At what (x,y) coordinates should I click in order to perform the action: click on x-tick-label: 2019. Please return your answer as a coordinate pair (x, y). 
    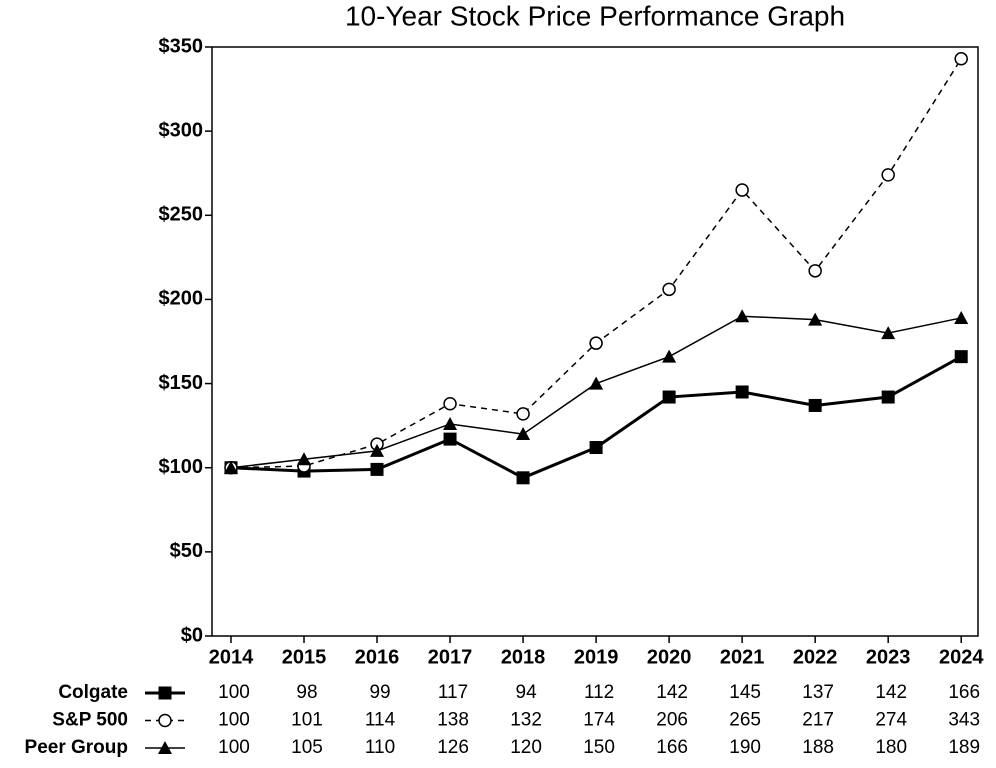
    Looking at the image, I should click on (596, 657).